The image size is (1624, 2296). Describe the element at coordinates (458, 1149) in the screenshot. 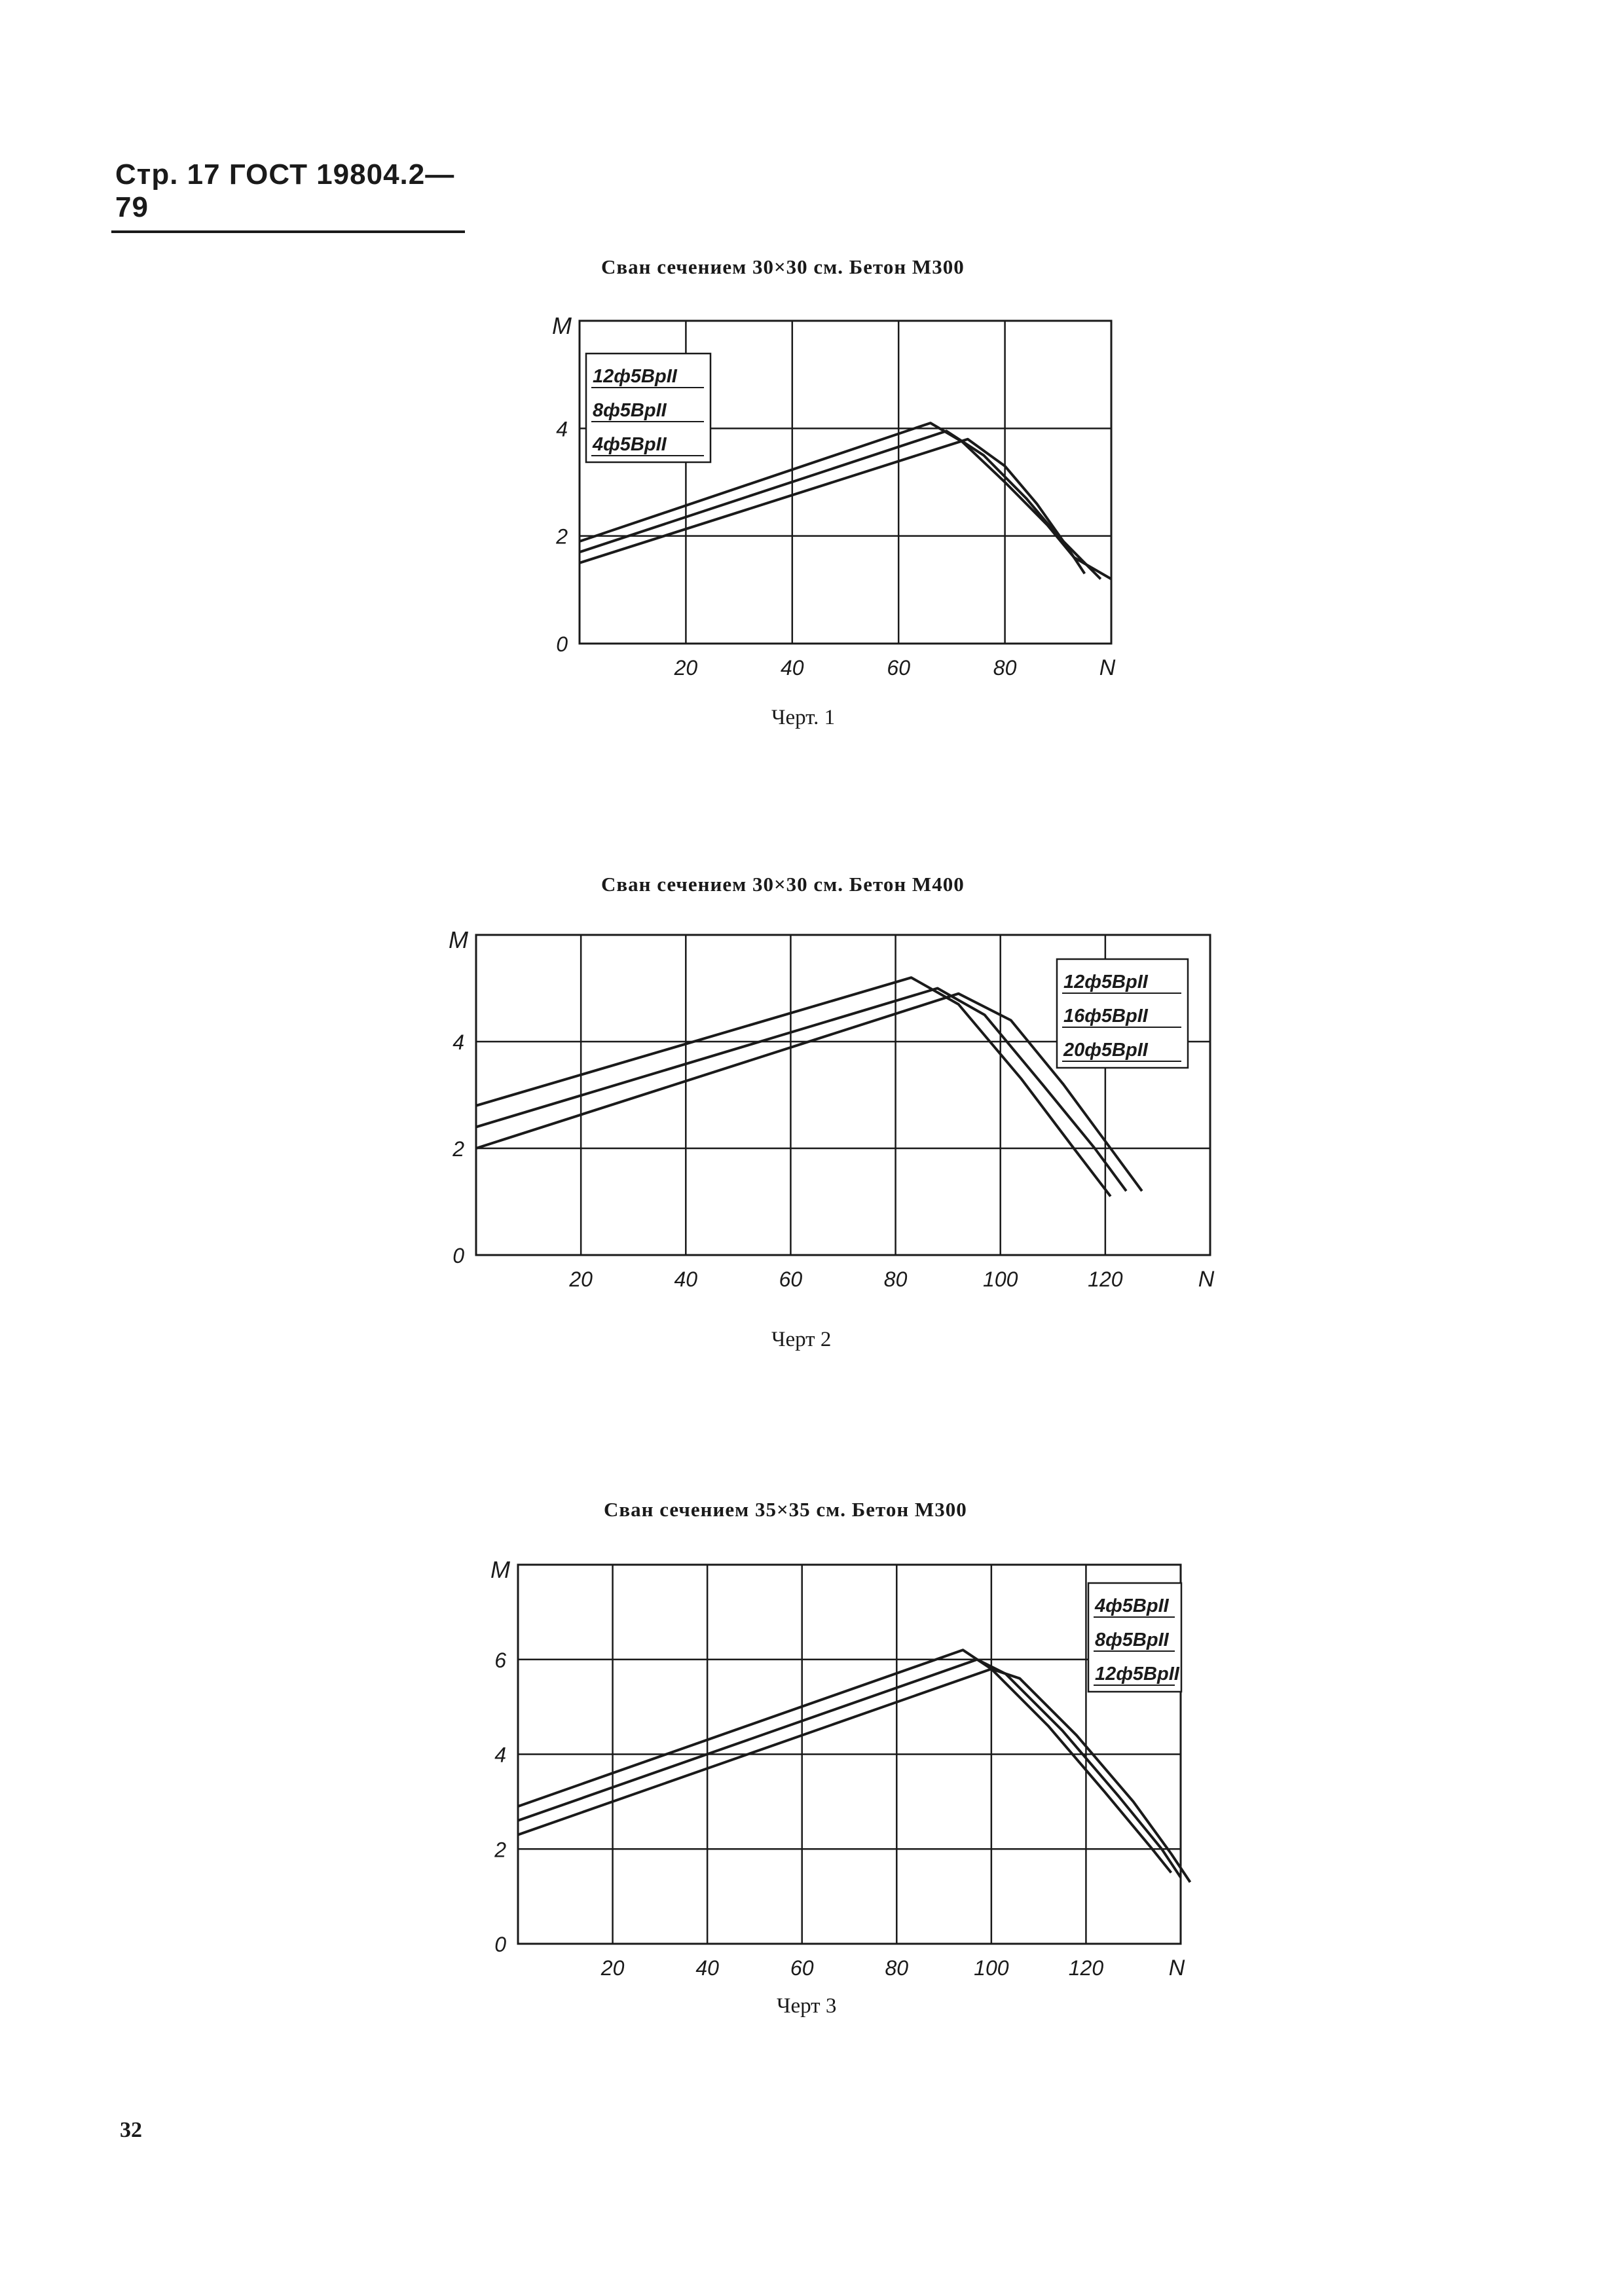

I see `chart-2-y-tick-label: 2` at that location.